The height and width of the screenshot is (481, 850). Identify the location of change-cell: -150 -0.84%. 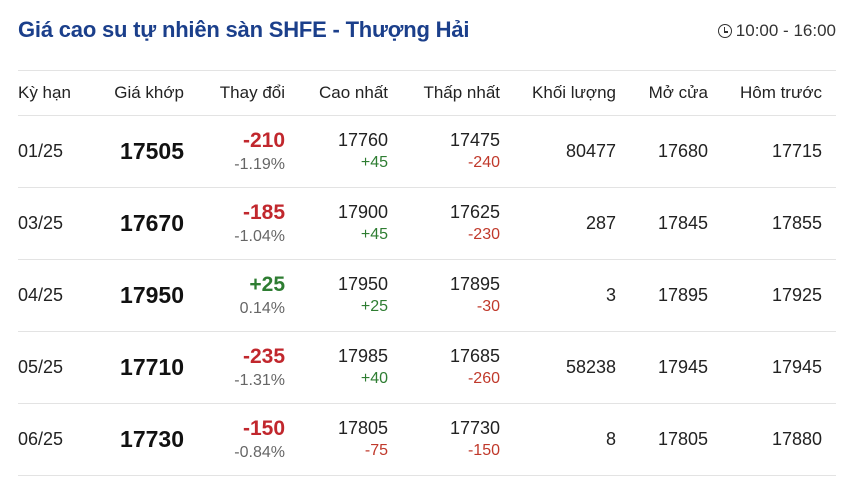
(234, 439).